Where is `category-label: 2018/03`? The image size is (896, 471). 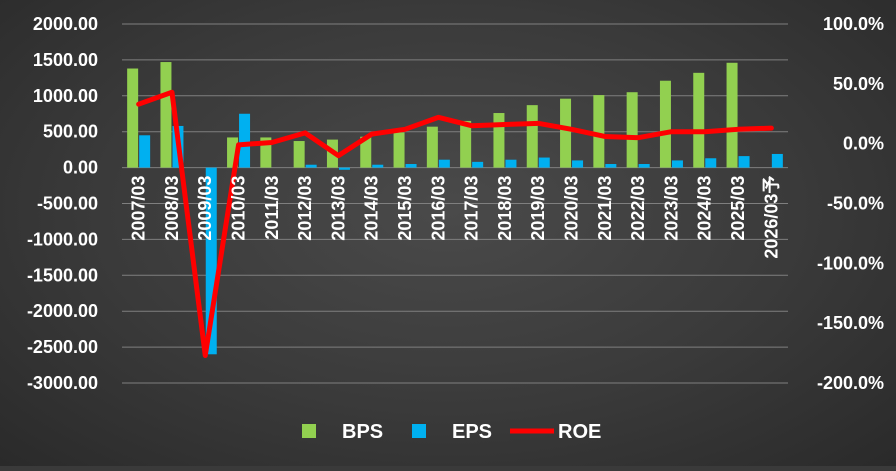 category-label: 2018/03 is located at coordinates (505, 208).